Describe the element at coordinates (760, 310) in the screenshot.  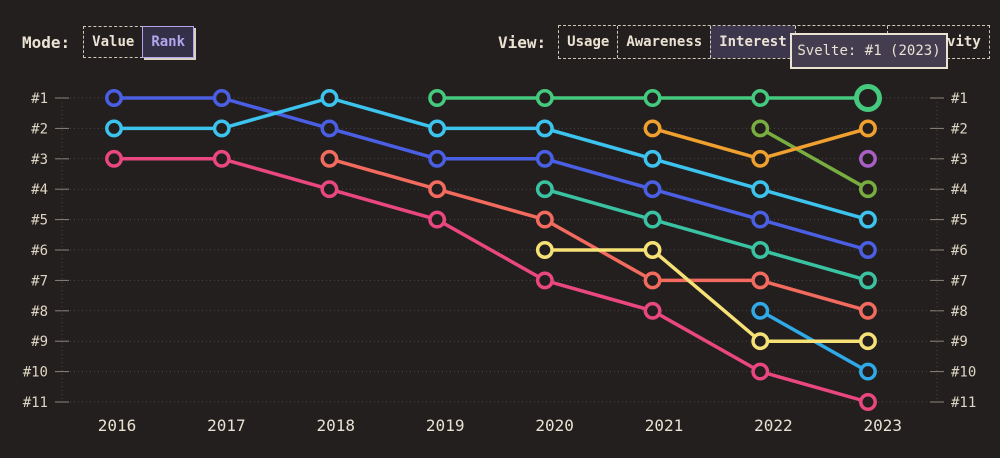
I see `data-point-series-sky-blue-2022` at that location.